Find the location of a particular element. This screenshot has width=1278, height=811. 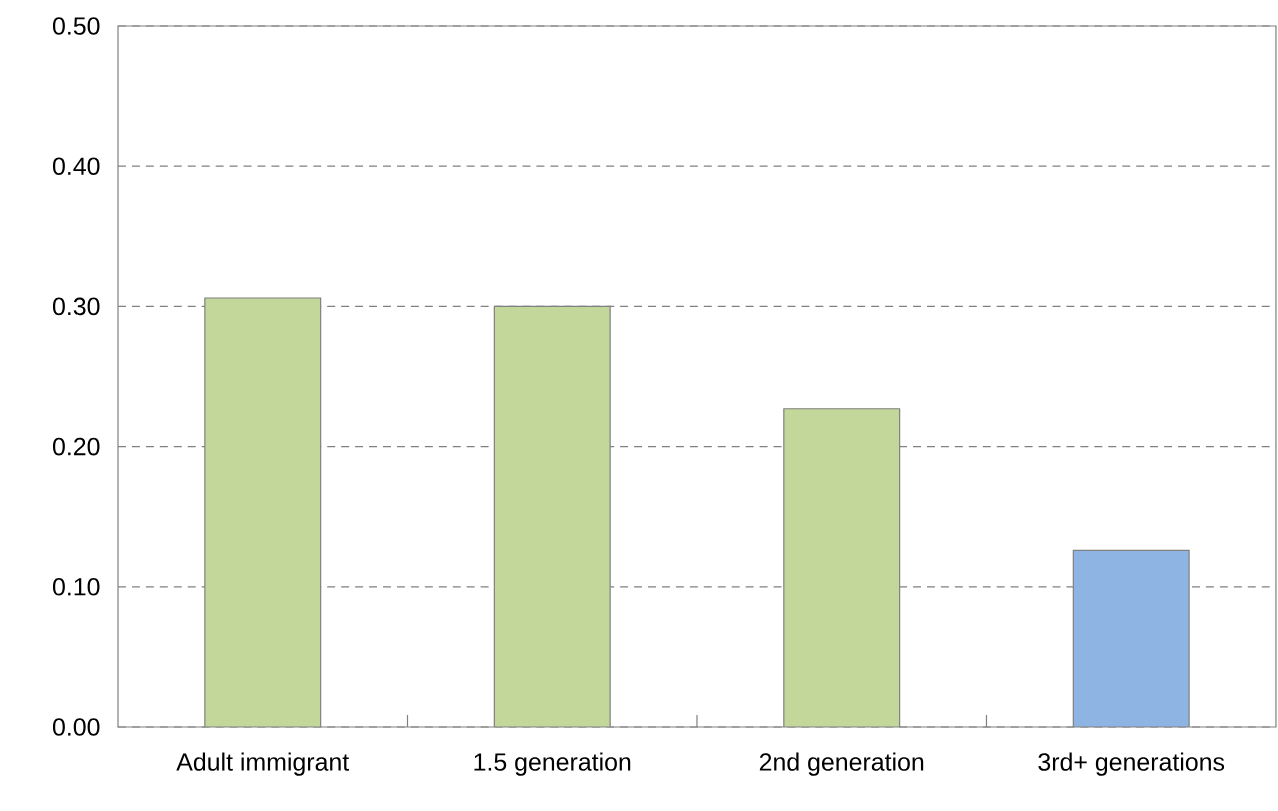

y-tick-label: 0.40 is located at coordinates (76, 166).